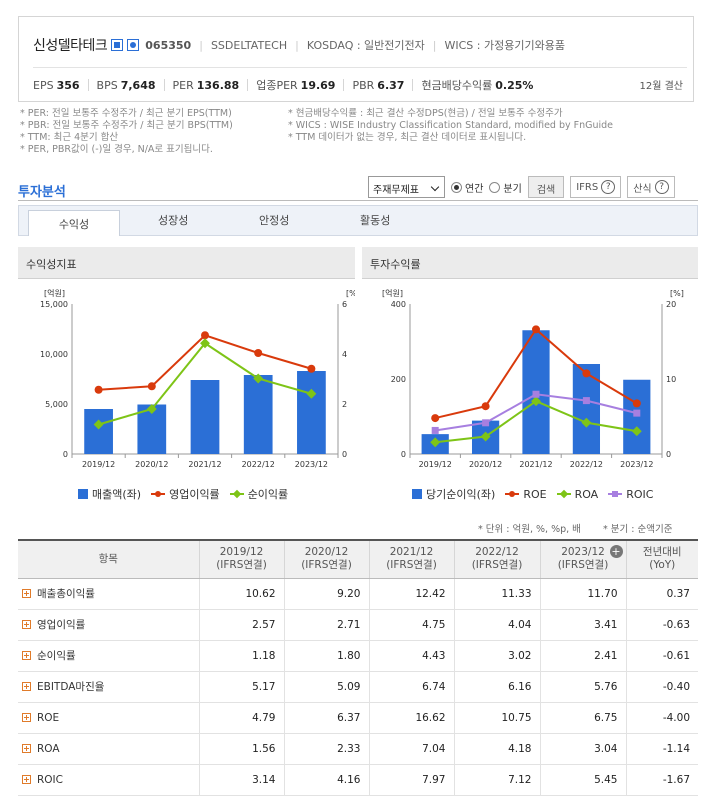  I want to click on search-button: 검색, so click(546, 187).